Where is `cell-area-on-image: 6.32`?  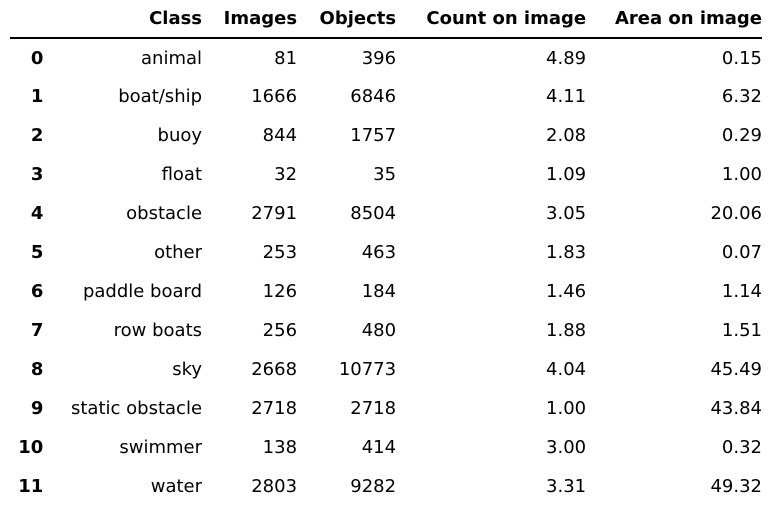
cell-area-on-image: 6.32 is located at coordinates (741, 96).